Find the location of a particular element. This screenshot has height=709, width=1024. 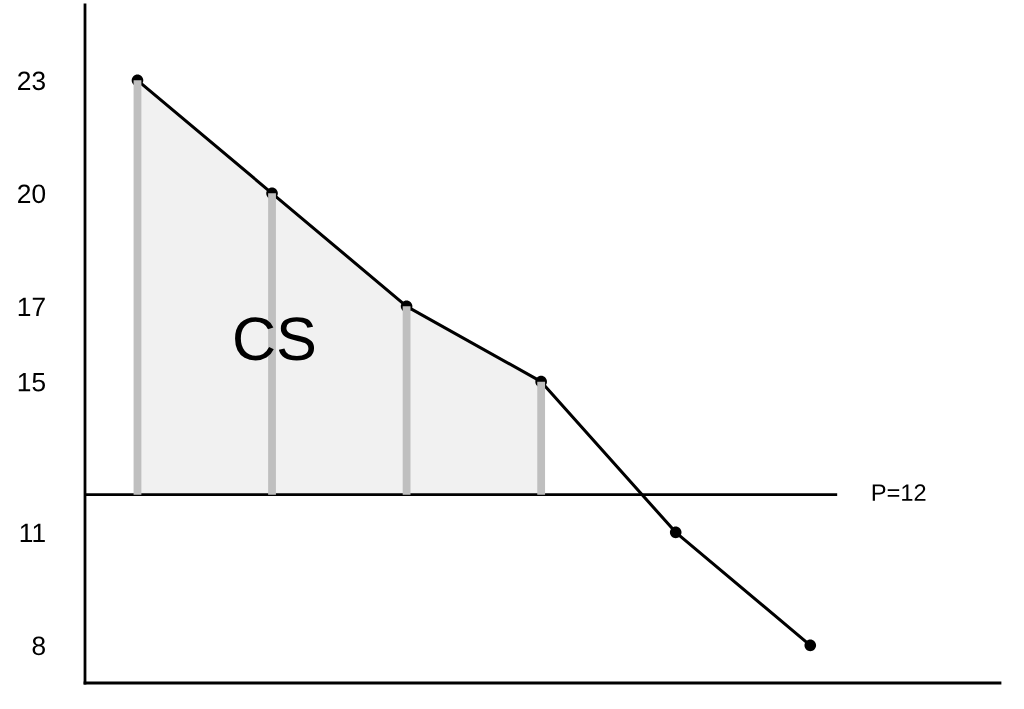

annotation: CS is located at coordinates (275, 339).